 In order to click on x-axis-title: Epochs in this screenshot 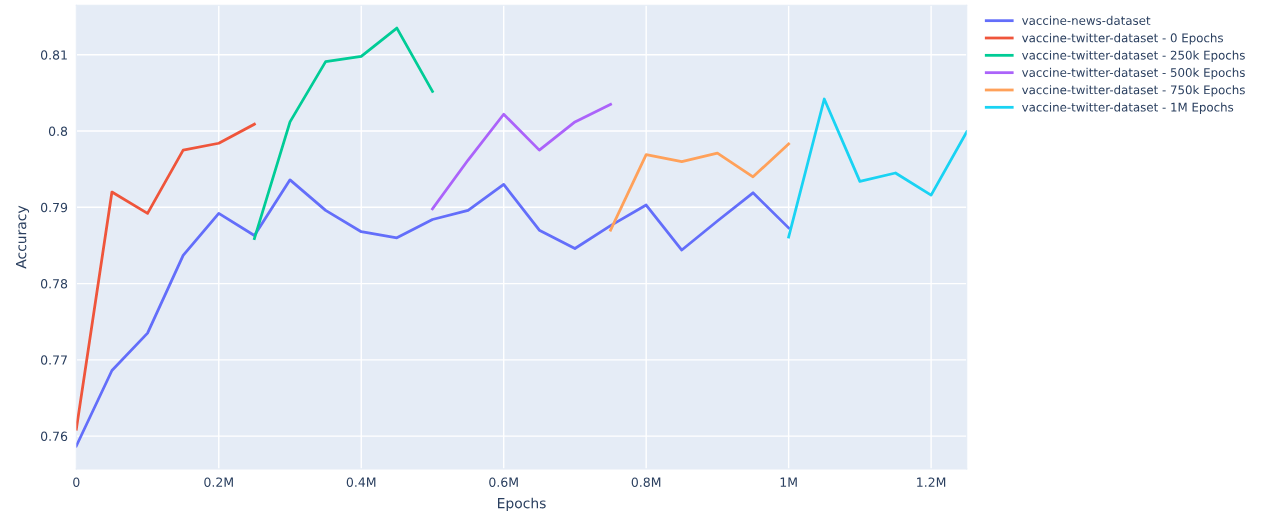, I will do `click(522, 504)`.